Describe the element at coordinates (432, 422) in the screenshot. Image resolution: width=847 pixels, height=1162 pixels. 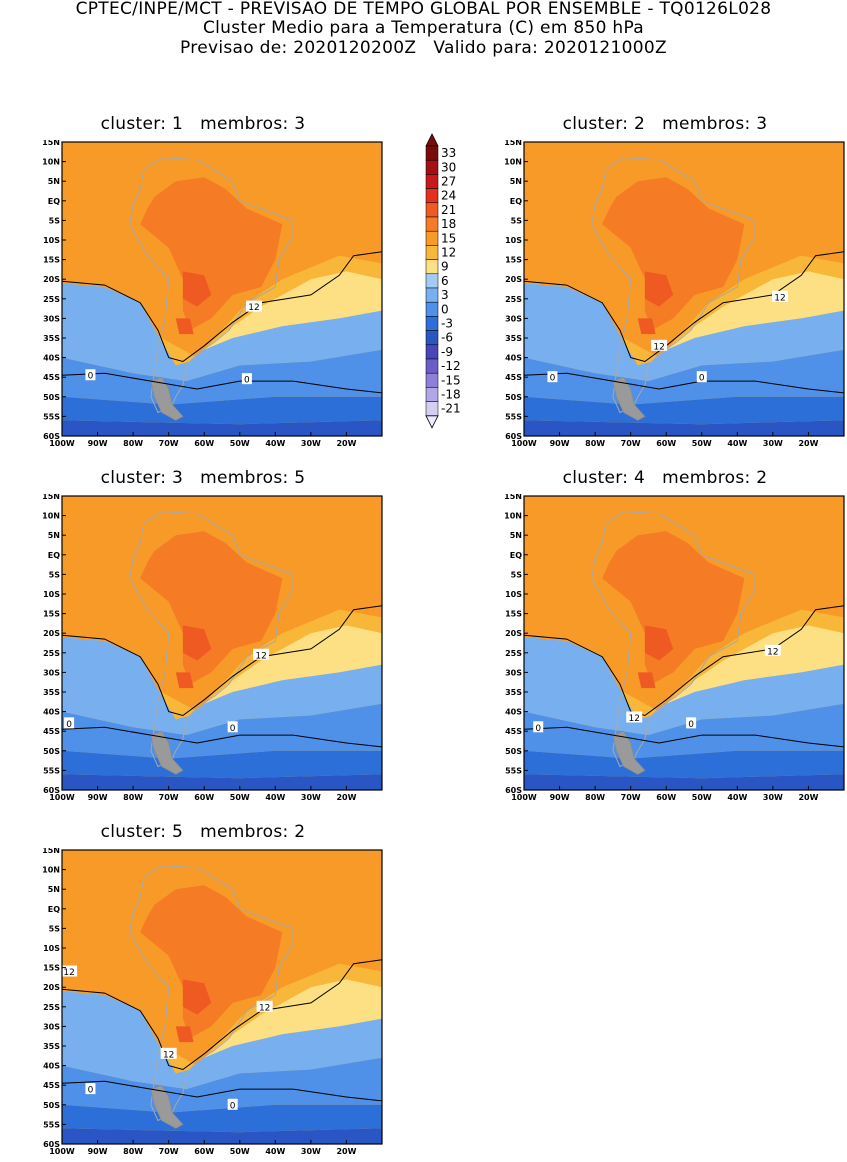
I see `colorbar-arrow-bottom` at that location.